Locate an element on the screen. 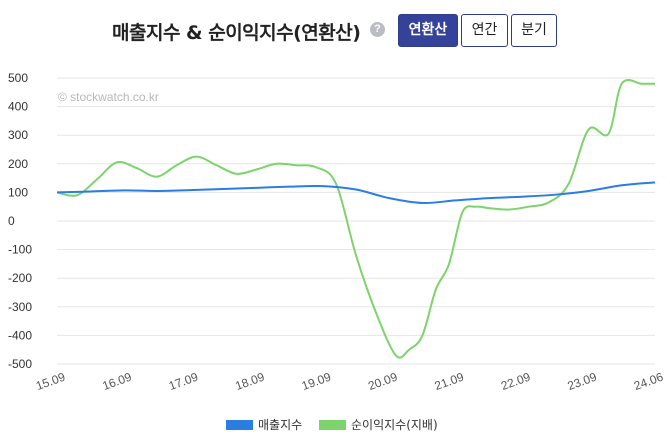 This screenshot has height=441, width=670. x-tick-label: 20.09 is located at coordinates (382, 382).